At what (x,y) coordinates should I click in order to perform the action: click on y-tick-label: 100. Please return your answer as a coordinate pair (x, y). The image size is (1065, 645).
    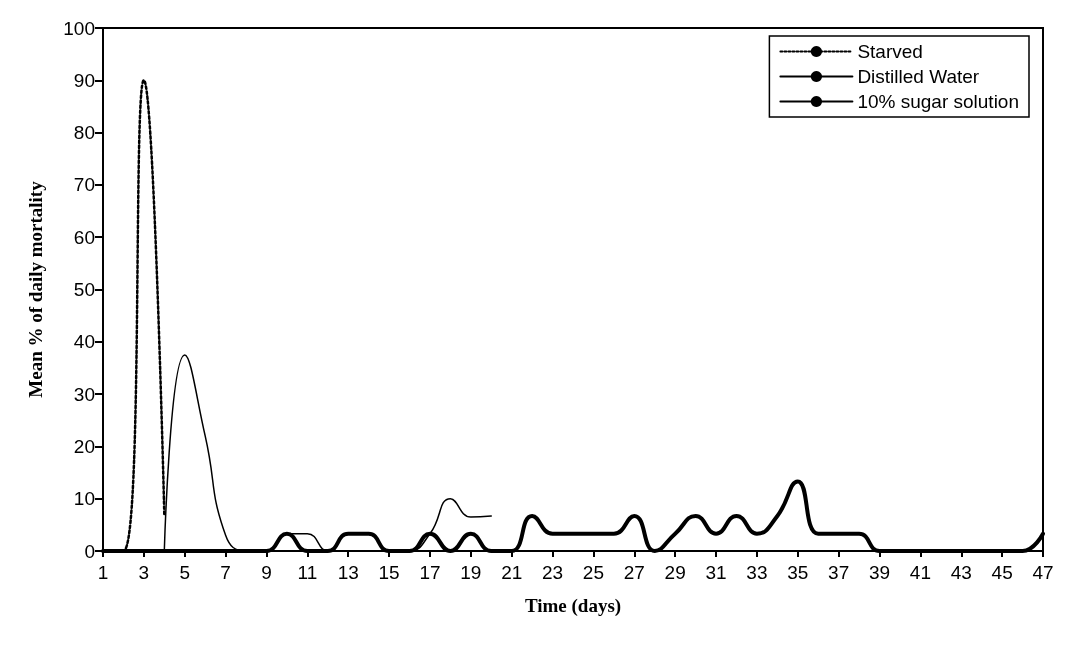
    Looking at the image, I should click on (79, 28).